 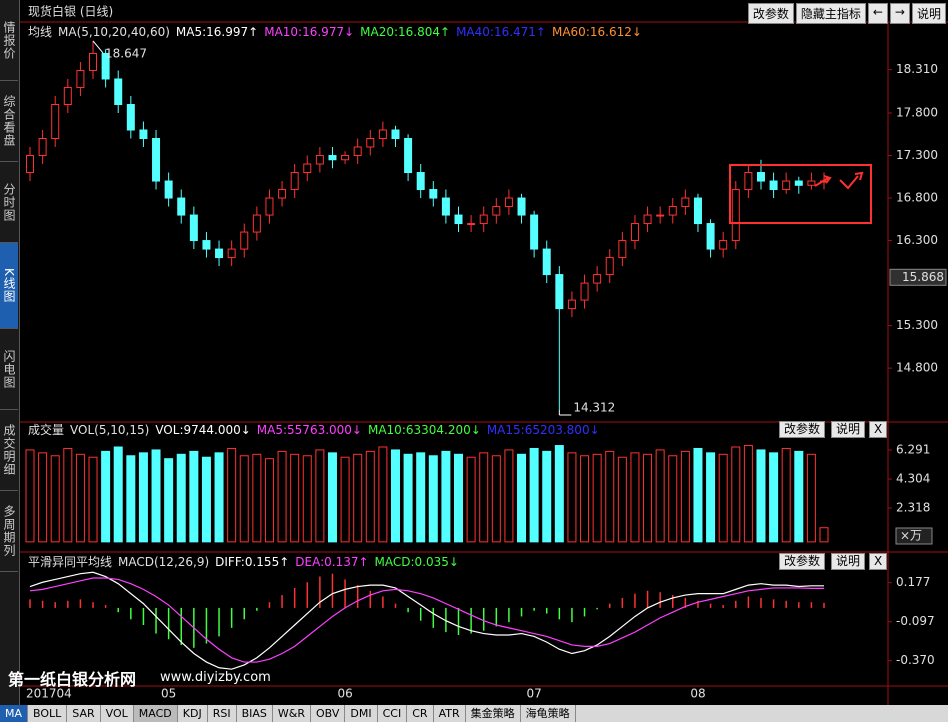 I want to click on indicator-tab: DMI, so click(x=361, y=713).